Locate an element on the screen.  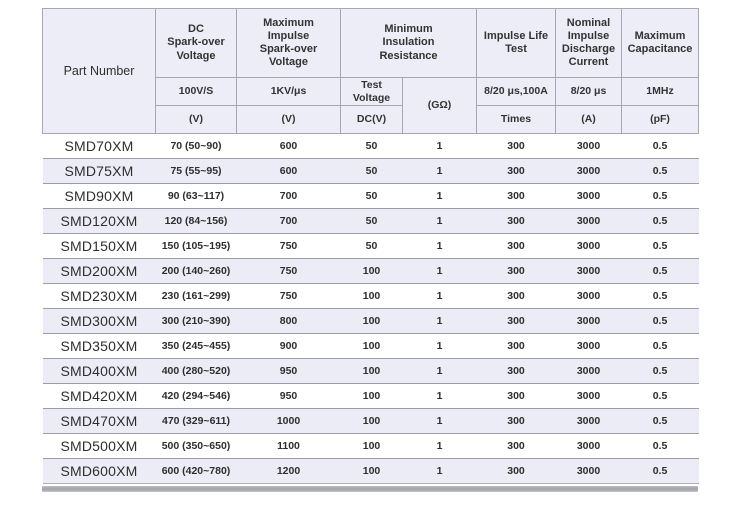
table-row: SMD230XM 230 (161~299) 750 100 1 300 3000 0.5 is located at coordinates (370, 296).